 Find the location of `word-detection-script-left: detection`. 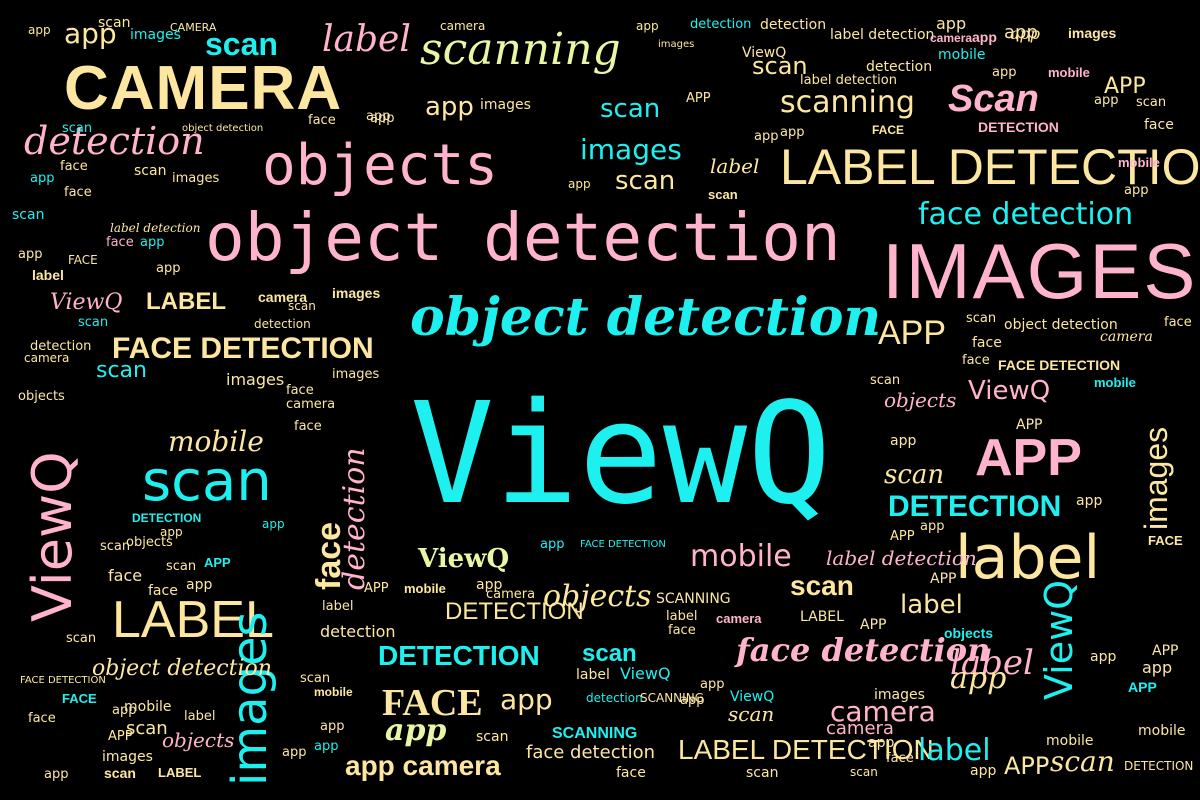

word-detection-script-left: detection is located at coordinates (114, 141).